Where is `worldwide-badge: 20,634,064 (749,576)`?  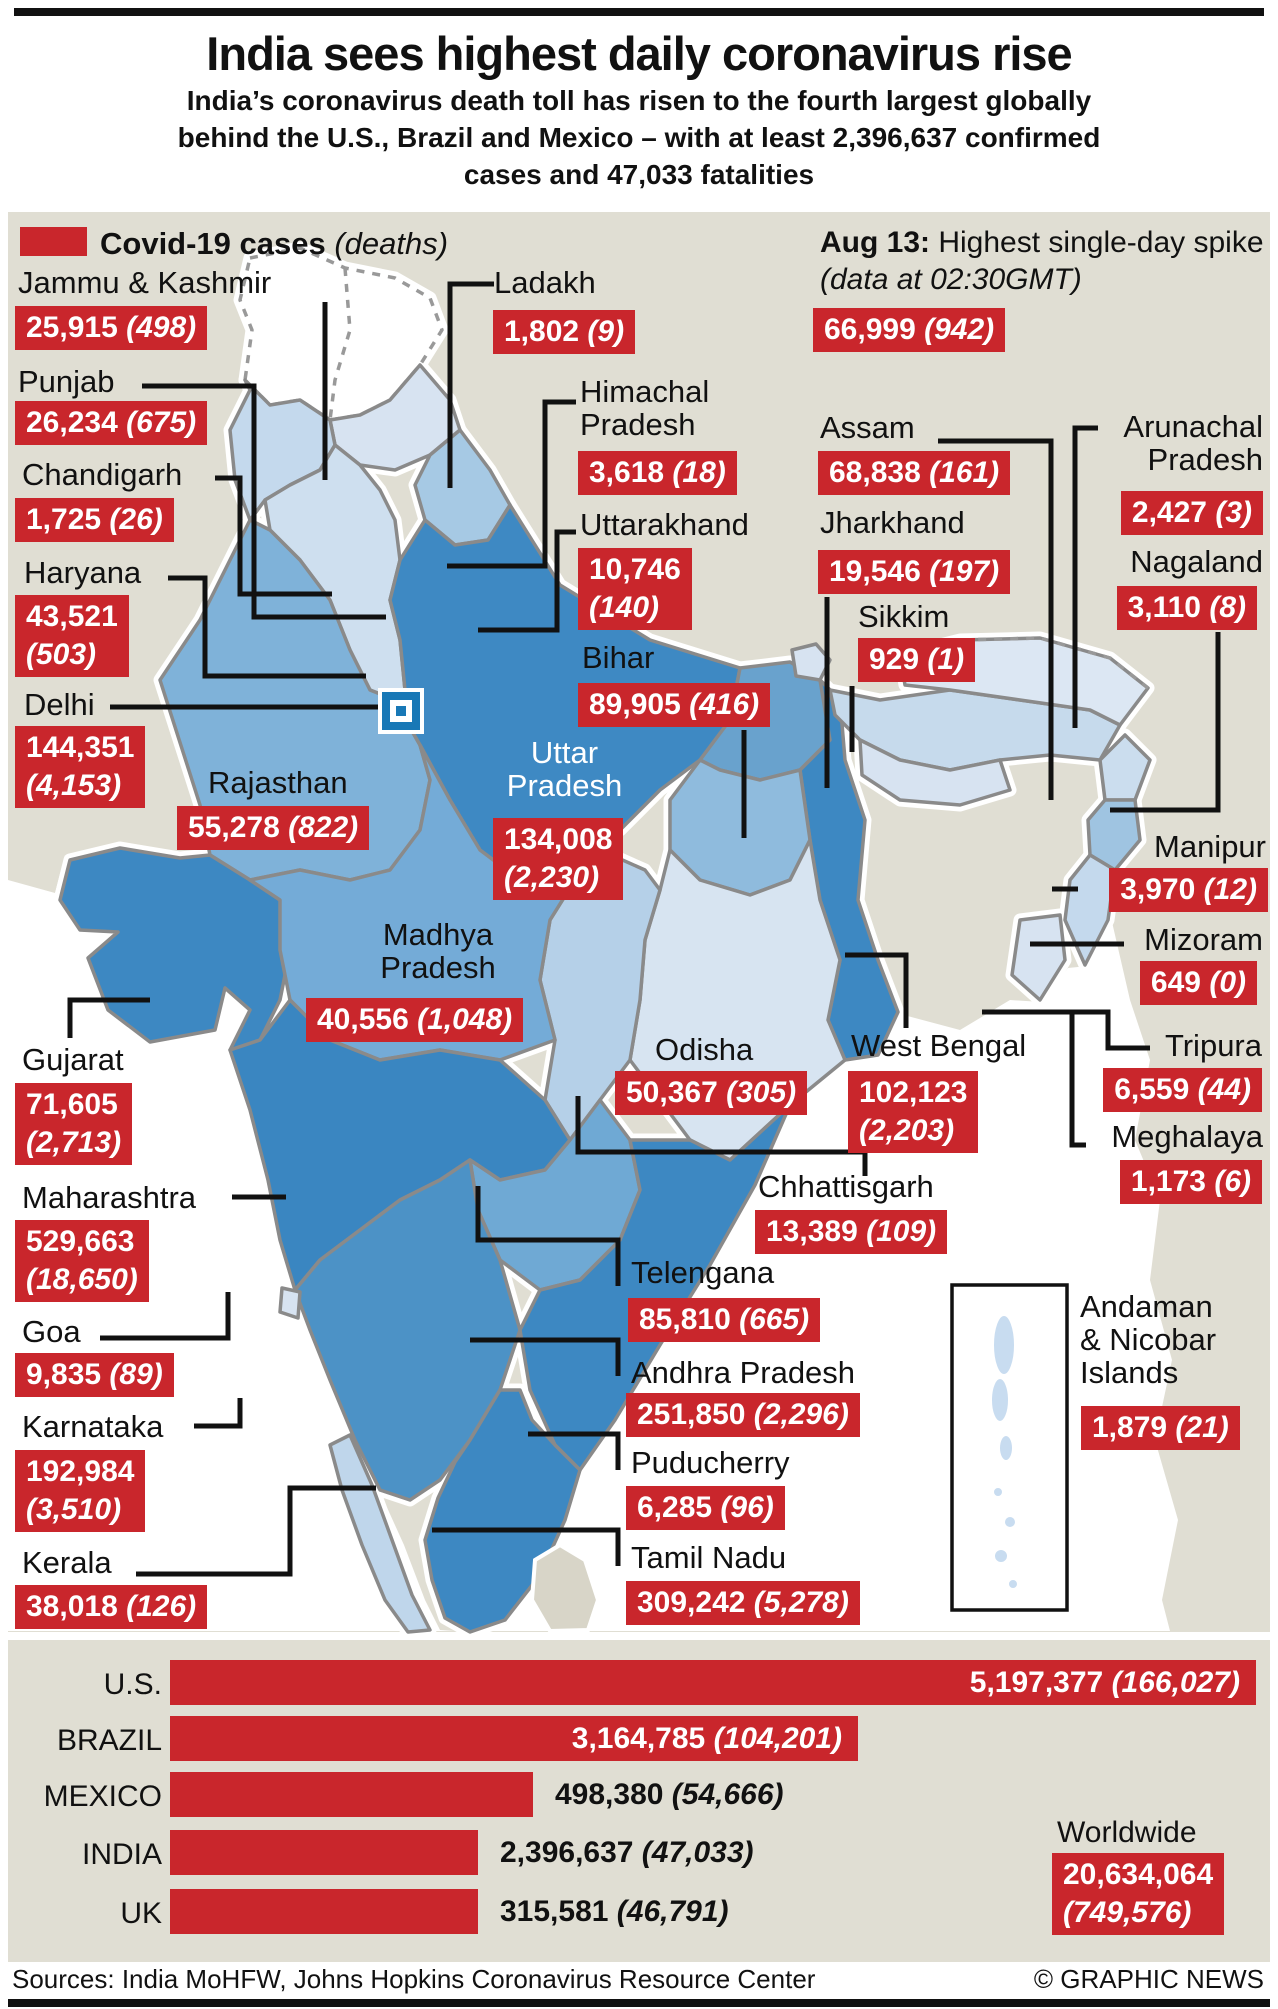
worldwide-badge: 20,634,064 (749,576) is located at coordinates (1138, 1894).